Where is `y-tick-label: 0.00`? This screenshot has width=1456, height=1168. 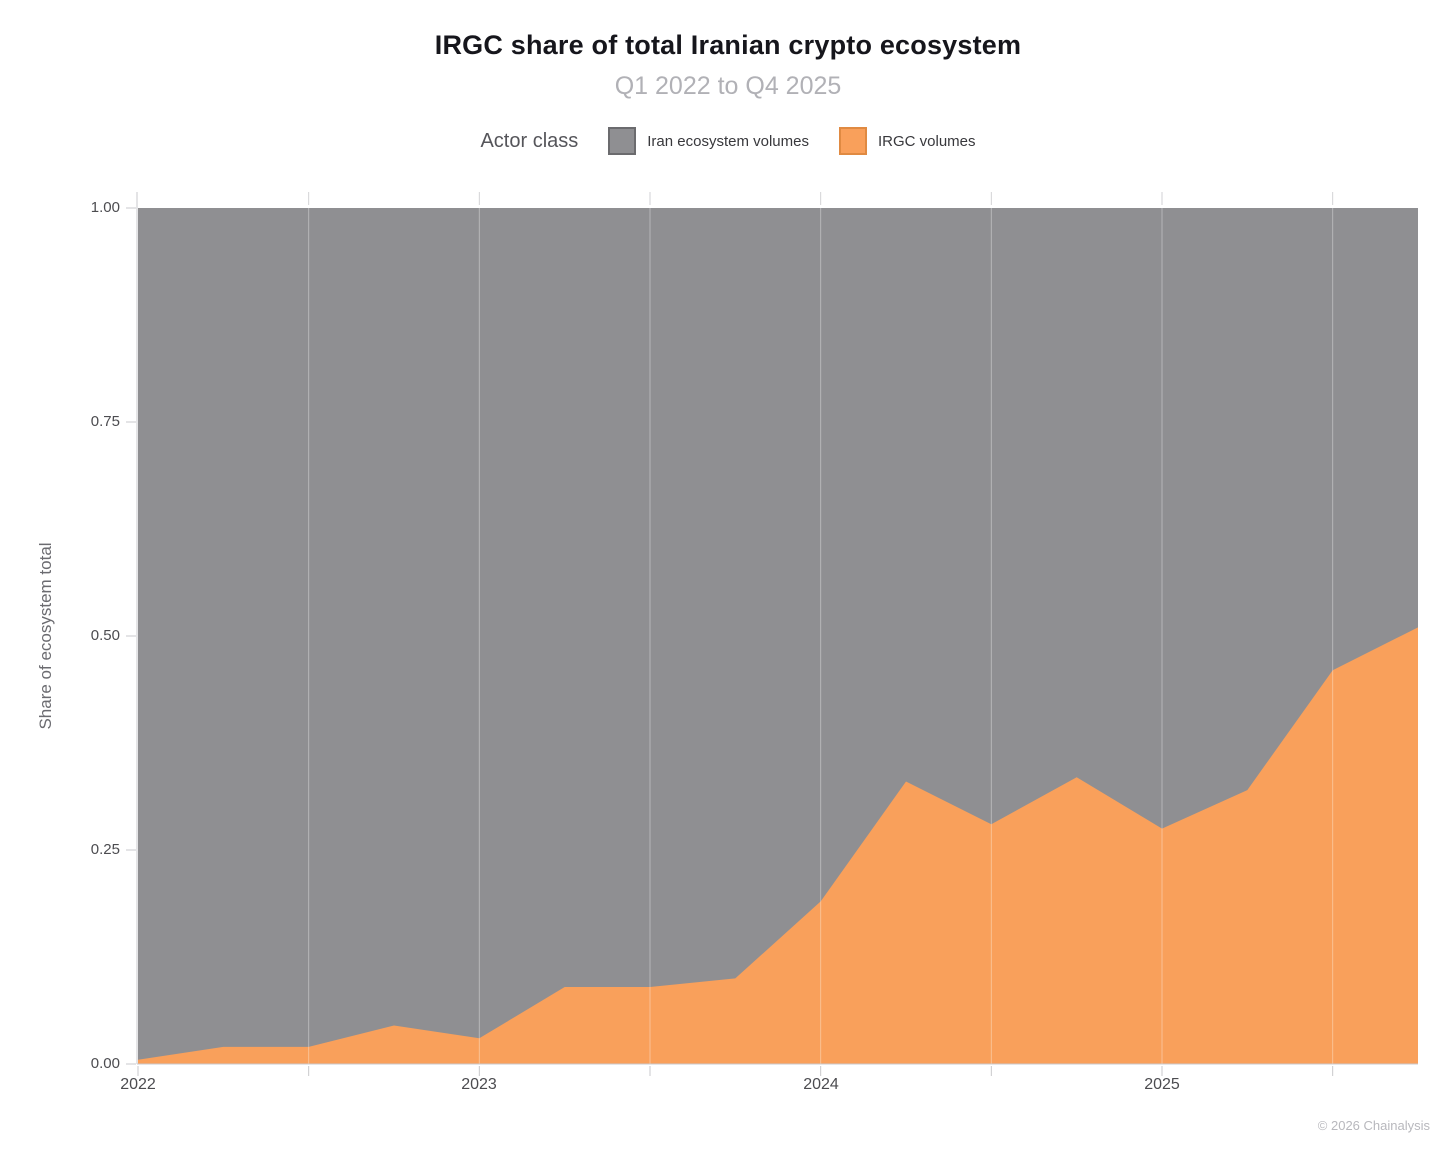 y-tick-label: 0.00 is located at coordinates (105, 1063).